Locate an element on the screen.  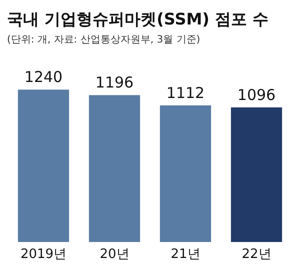
chart-subtitle: (단위: 개, 자료: 산업통상자원부, 3월 기준) is located at coordinates (103, 40).